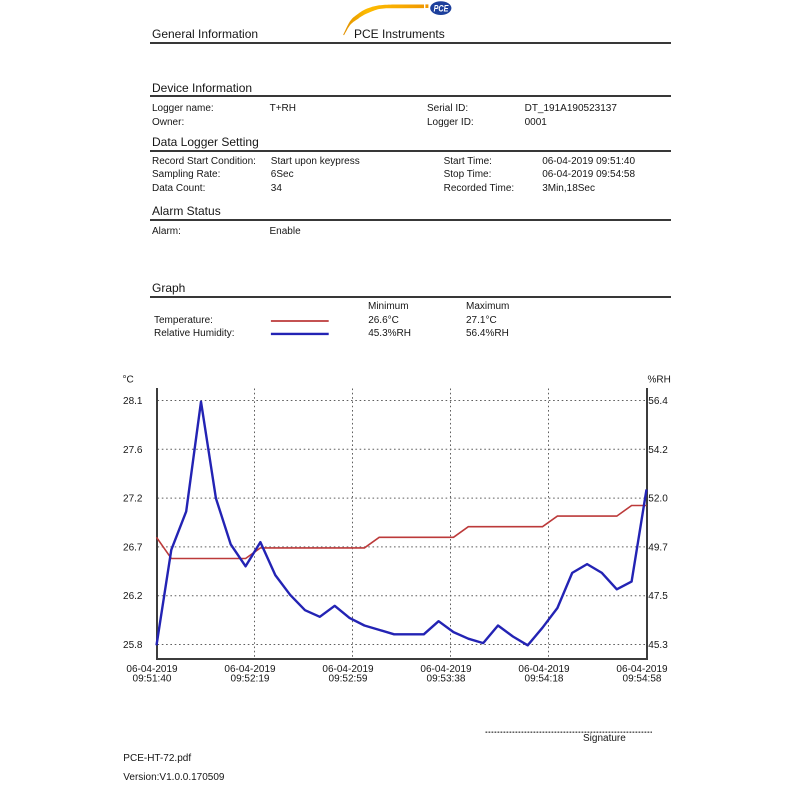 This screenshot has width=800, height=800. Describe the element at coordinates (133, 499) in the screenshot. I see `svg-text: 27.2` at that location.